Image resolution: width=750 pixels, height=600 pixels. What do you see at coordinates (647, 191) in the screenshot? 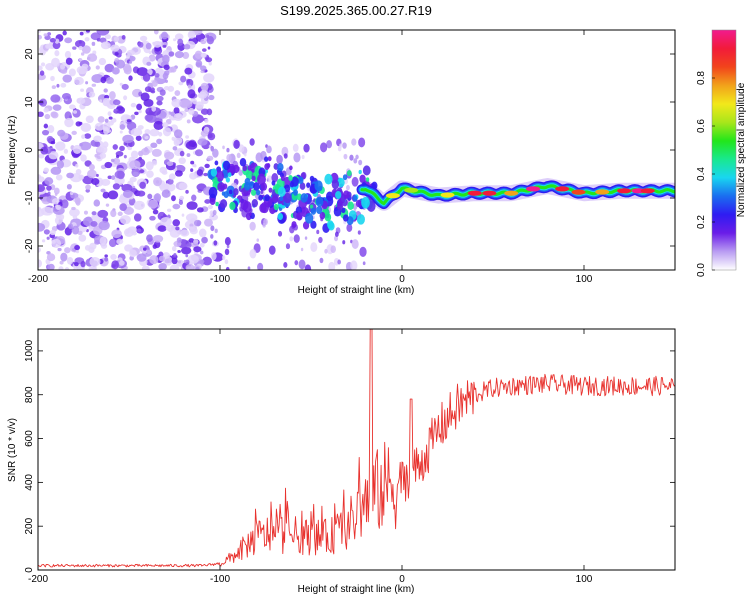
I see `ridge-hotspot` at bounding box center [647, 191].